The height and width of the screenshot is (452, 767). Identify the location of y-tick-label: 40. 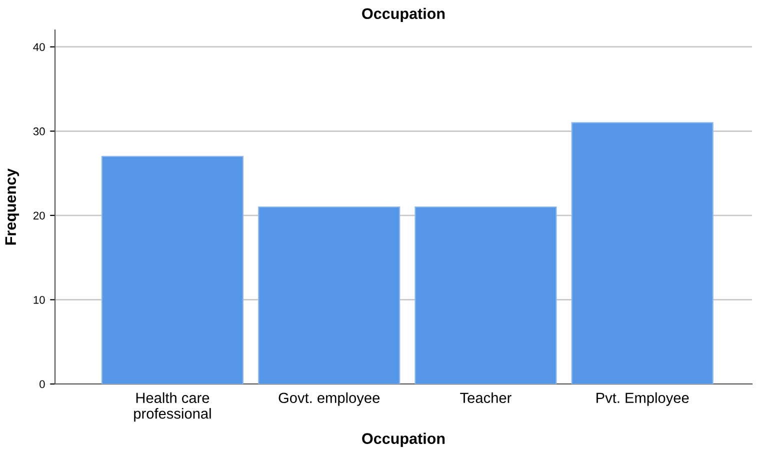
(39, 47).